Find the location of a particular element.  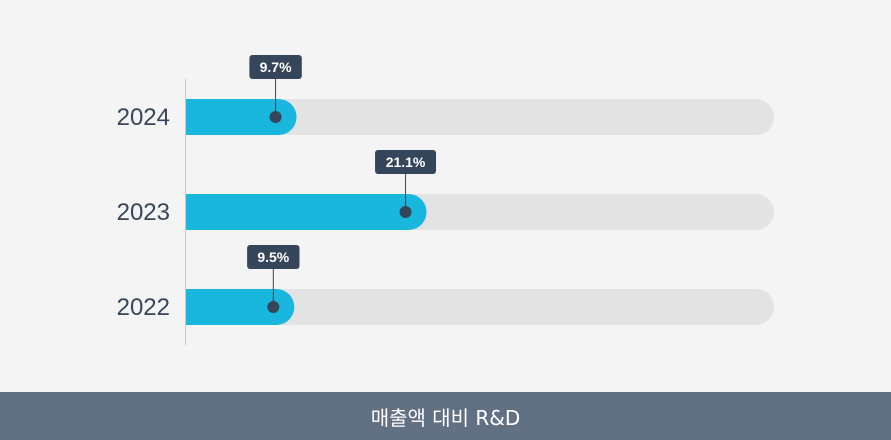

category-label: 2024 is located at coordinates (143, 117).